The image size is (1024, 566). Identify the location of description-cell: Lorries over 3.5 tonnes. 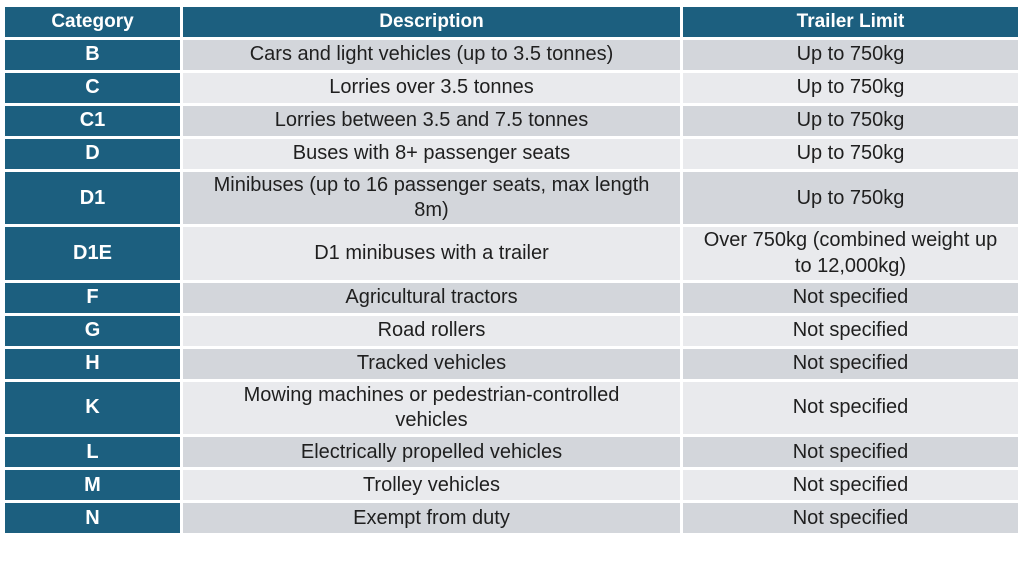
(431, 88).